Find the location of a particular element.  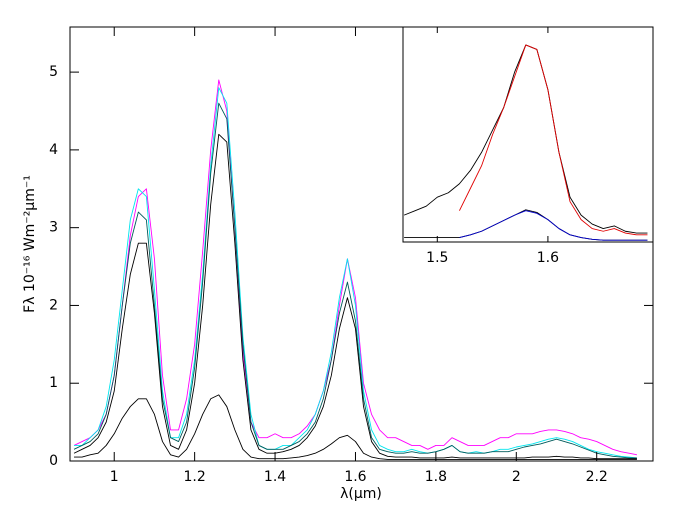

x-tick-label: 1.4 is located at coordinates (275, 477).